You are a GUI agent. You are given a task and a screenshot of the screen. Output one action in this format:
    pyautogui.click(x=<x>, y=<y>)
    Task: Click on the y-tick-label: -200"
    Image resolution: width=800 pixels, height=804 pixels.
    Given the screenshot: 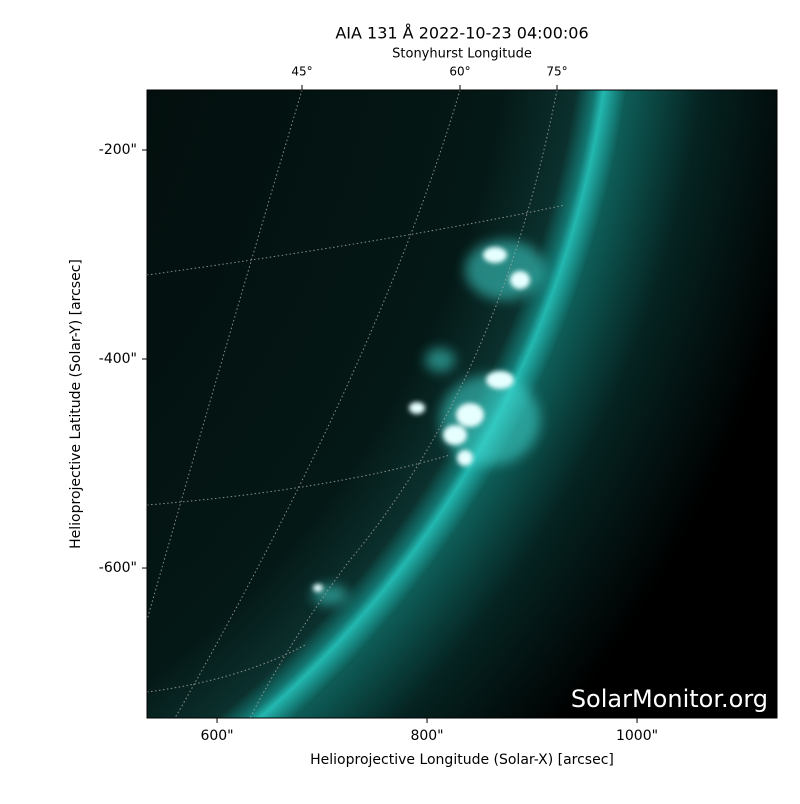 What is the action you would take?
    pyautogui.click(x=118, y=150)
    